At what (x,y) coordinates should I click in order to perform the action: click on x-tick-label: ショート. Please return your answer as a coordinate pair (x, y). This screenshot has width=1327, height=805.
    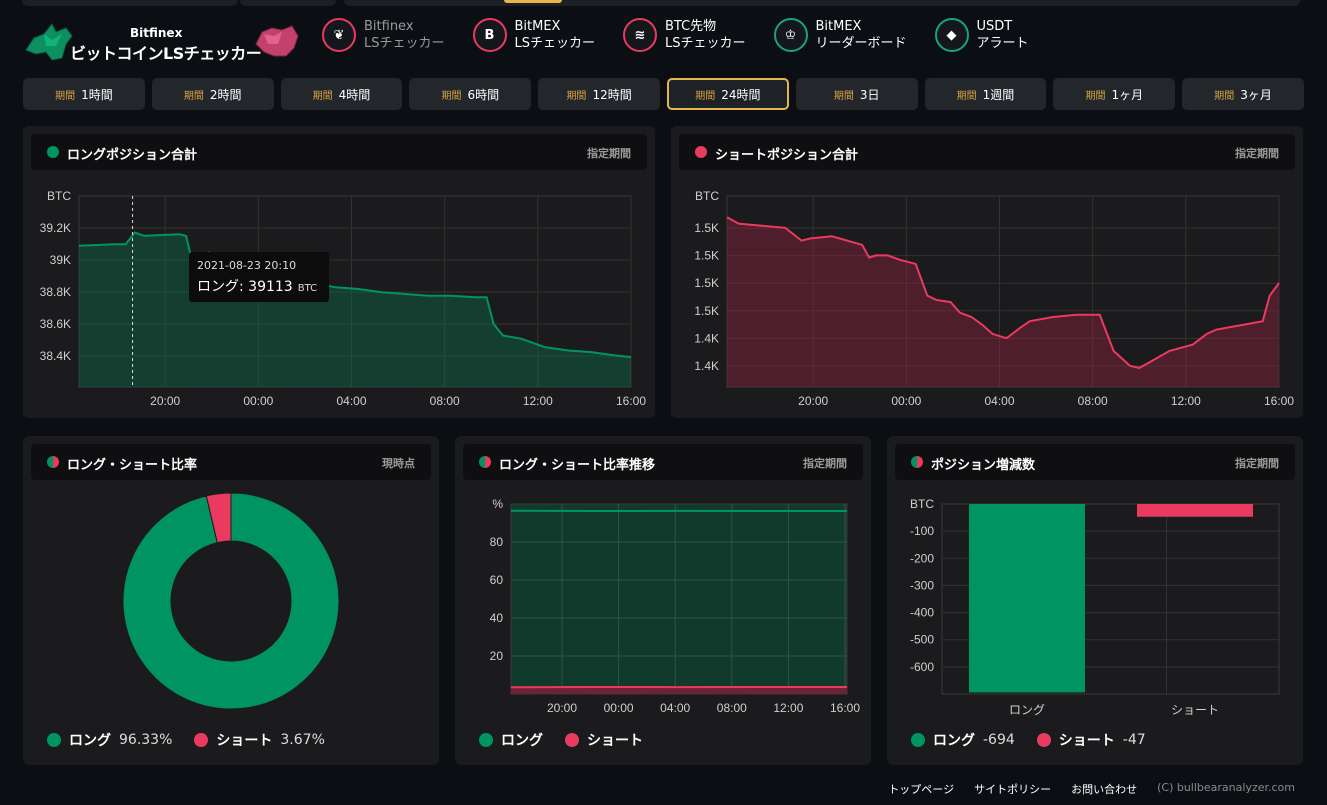
    Looking at the image, I should click on (1195, 710).